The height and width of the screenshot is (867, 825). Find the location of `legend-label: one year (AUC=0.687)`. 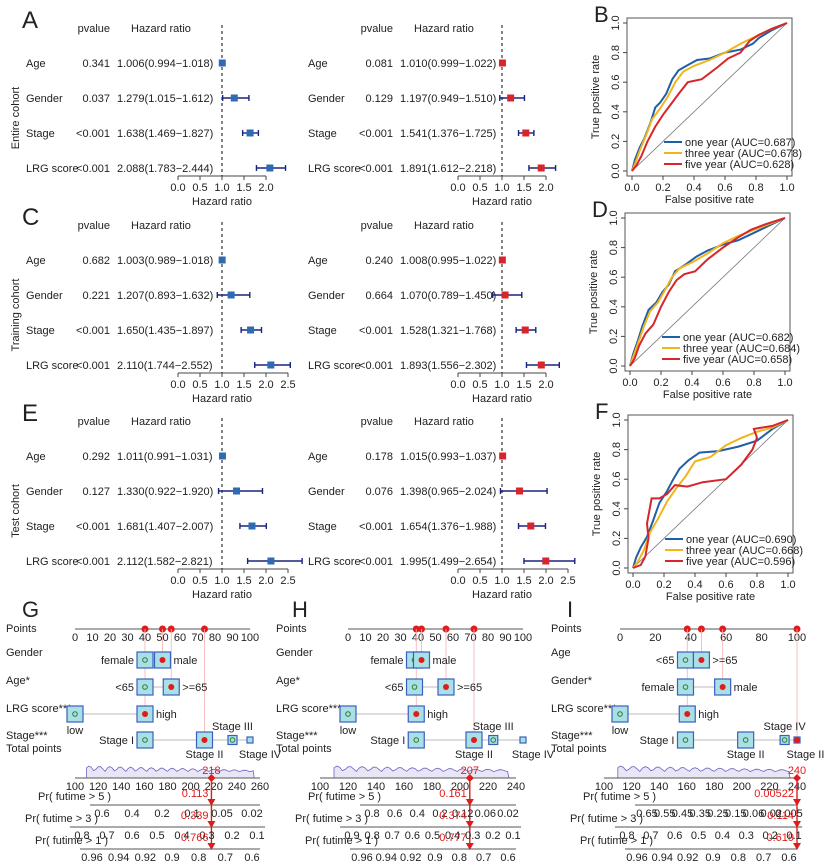

legend-label: one year (AUC=0.687) is located at coordinates (740, 143).